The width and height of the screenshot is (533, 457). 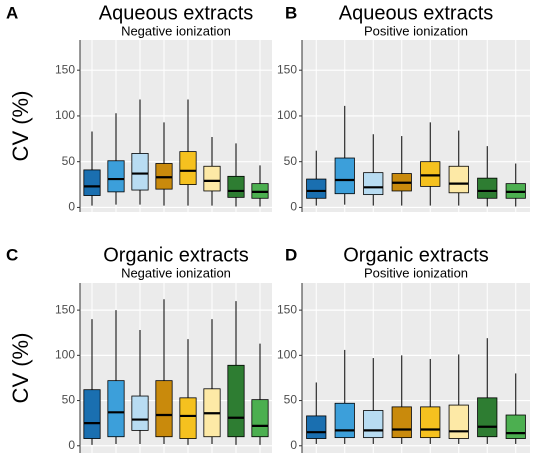 What do you see at coordinates (12, 254) in the screenshot?
I see `panel-letter: C` at bounding box center [12, 254].